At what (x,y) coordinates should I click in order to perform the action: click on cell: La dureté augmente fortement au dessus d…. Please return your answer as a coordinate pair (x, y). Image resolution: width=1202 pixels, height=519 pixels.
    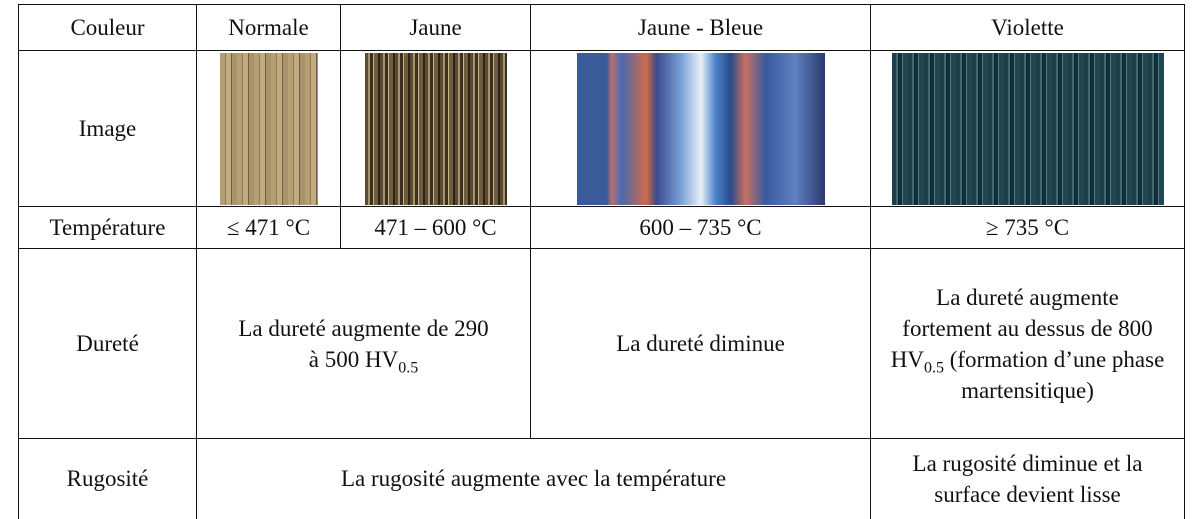
    Looking at the image, I should click on (1027, 343).